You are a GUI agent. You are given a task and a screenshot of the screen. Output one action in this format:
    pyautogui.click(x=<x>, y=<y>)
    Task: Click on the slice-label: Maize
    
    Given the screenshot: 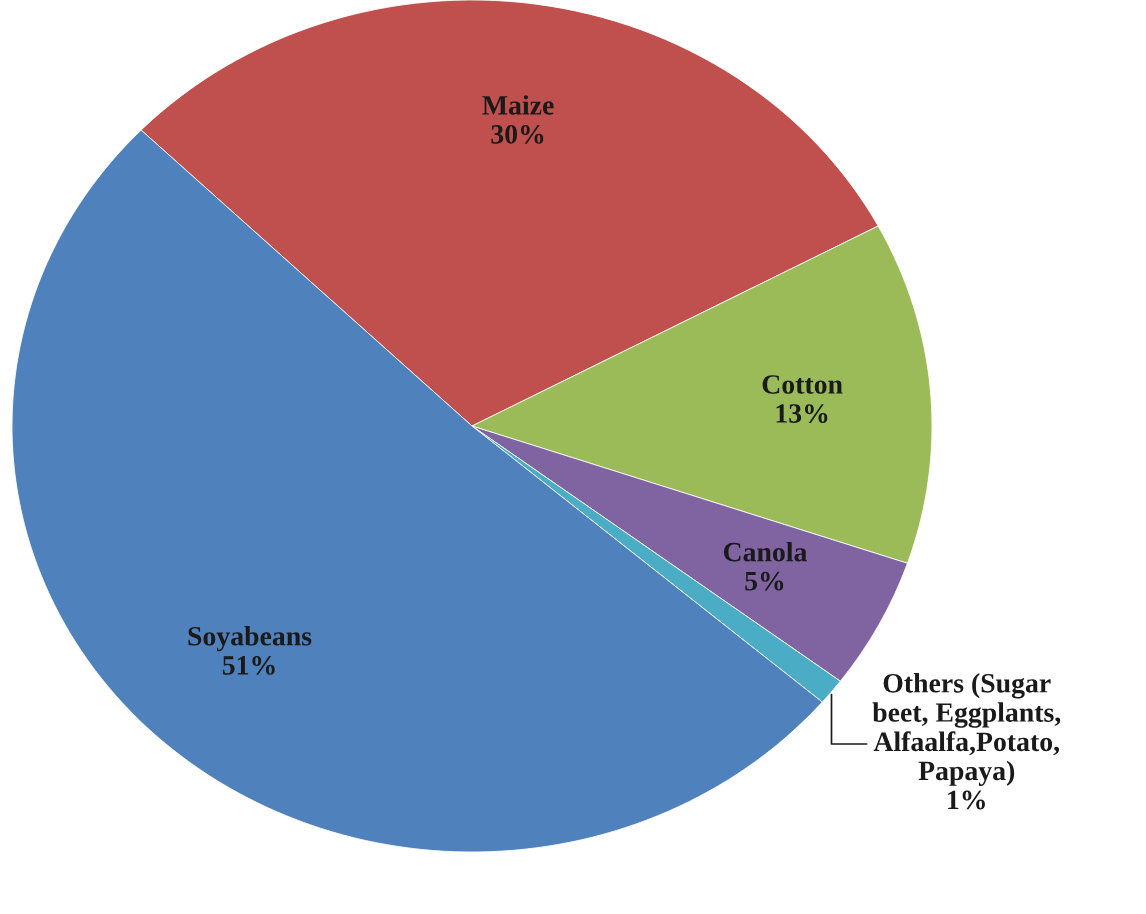 What is the action you would take?
    pyautogui.click(x=518, y=105)
    